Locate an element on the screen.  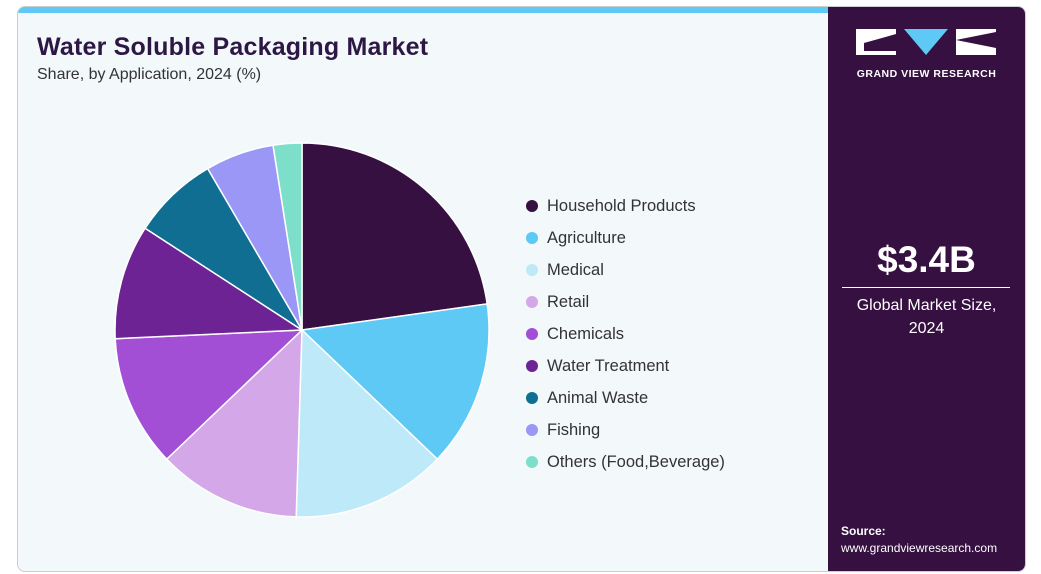
legend-item: Medical is located at coordinates (625, 270).